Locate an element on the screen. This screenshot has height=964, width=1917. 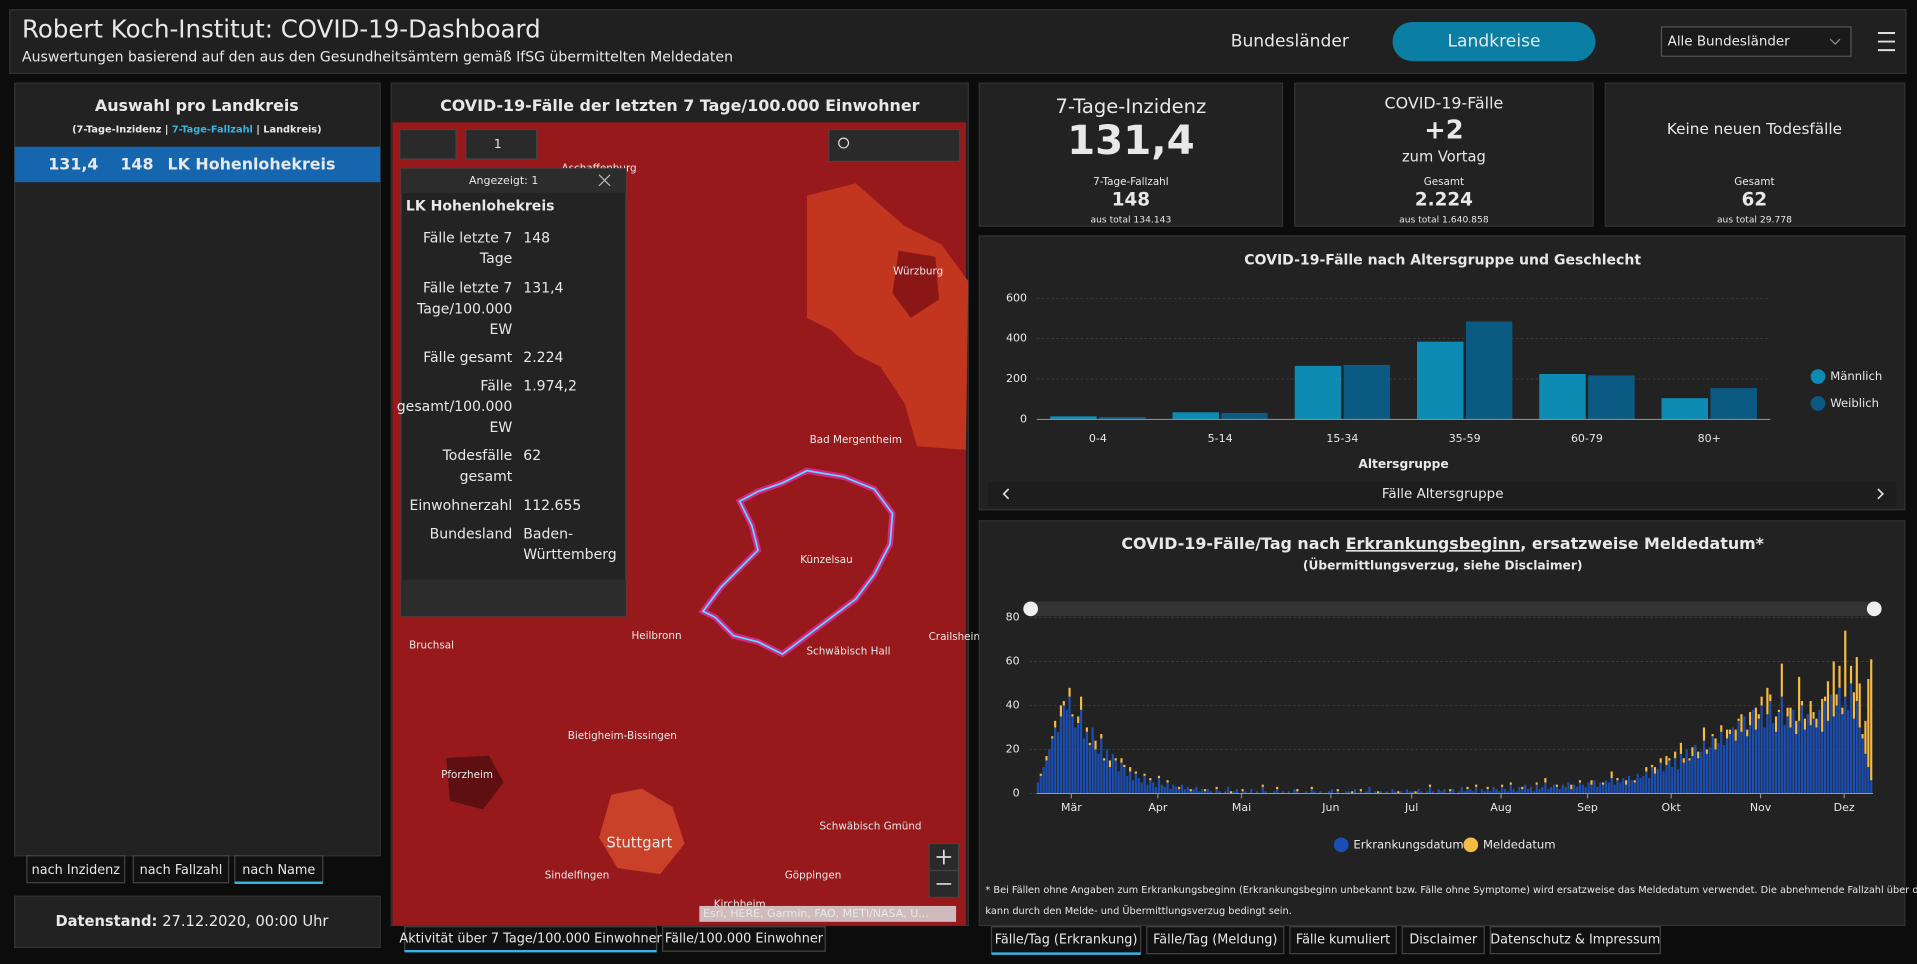
field-value: 1.974,2 is located at coordinates (550, 386).